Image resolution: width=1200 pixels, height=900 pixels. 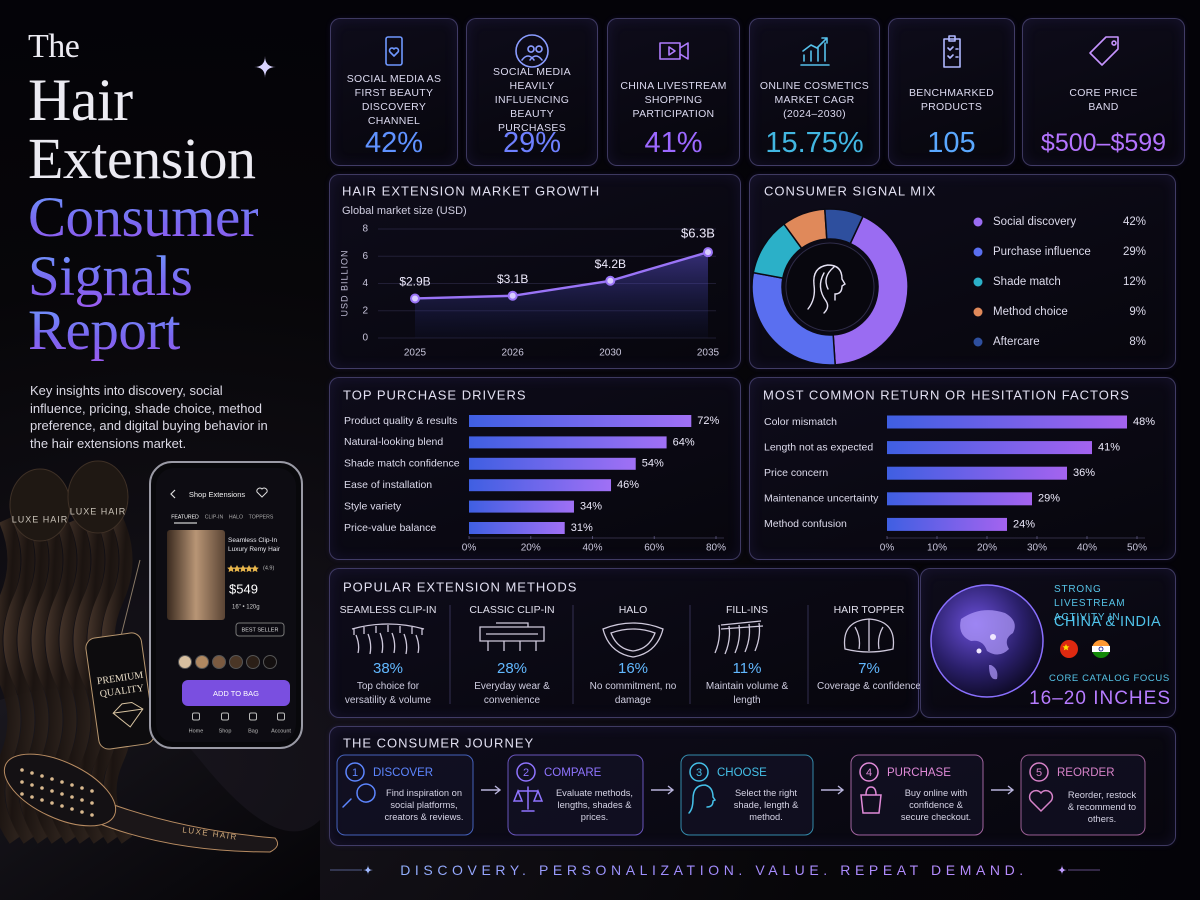 What do you see at coordinates (268, 568) in the screenshot?
I see `rating: (4.9)` at bounding box center [268, 568].